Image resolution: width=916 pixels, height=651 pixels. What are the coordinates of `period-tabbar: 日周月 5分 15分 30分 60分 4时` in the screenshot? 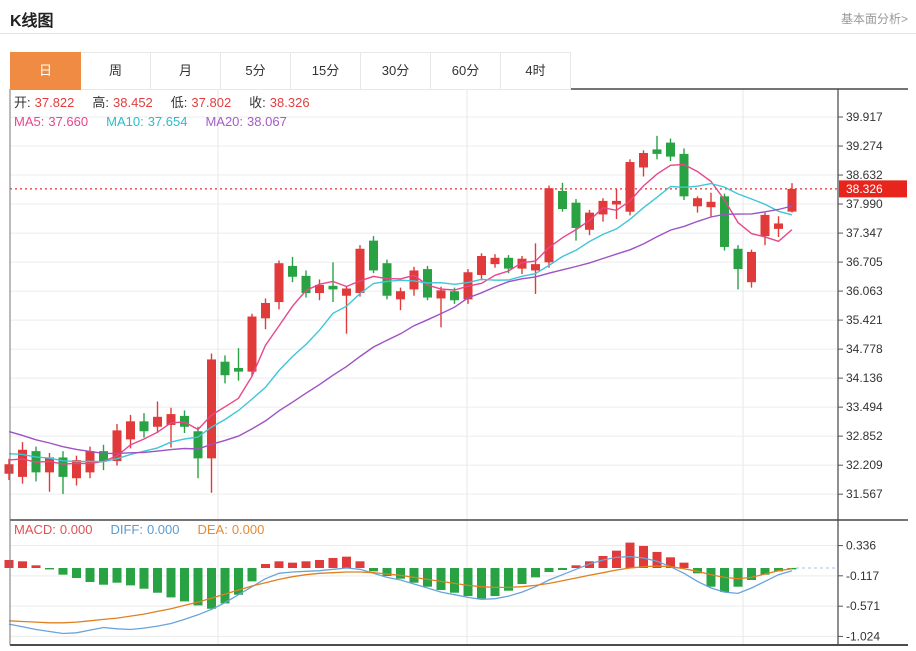 It's located at (290, 71).